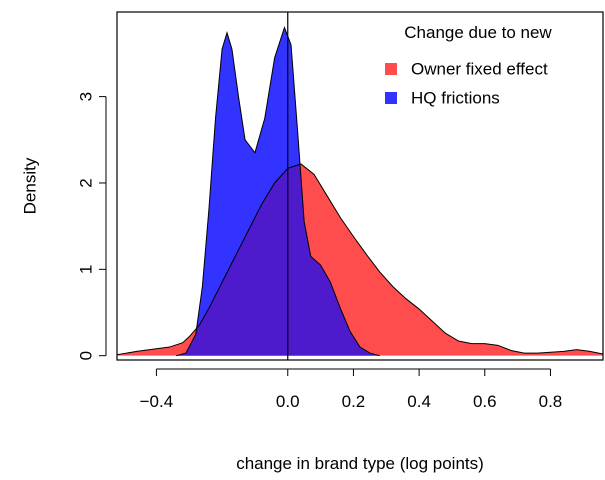 This screenshot has height=480, width=605. I want to click on hq-frictions-legend-label: HQ frictions, so click(455, 98).